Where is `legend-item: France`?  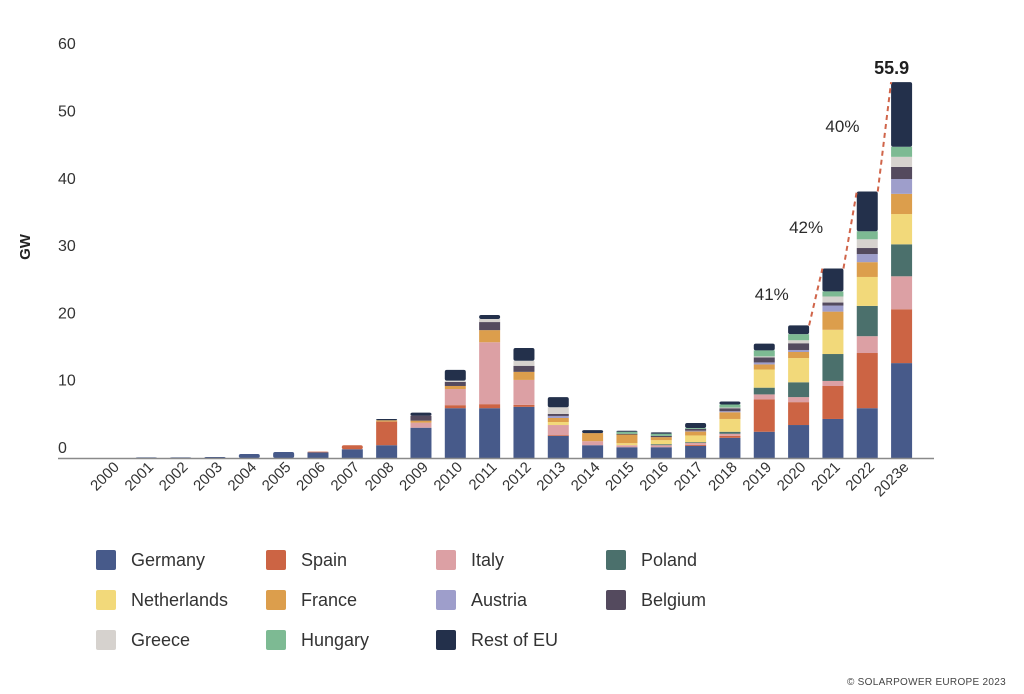
legend-item: France is located at coordinates (351, 600).